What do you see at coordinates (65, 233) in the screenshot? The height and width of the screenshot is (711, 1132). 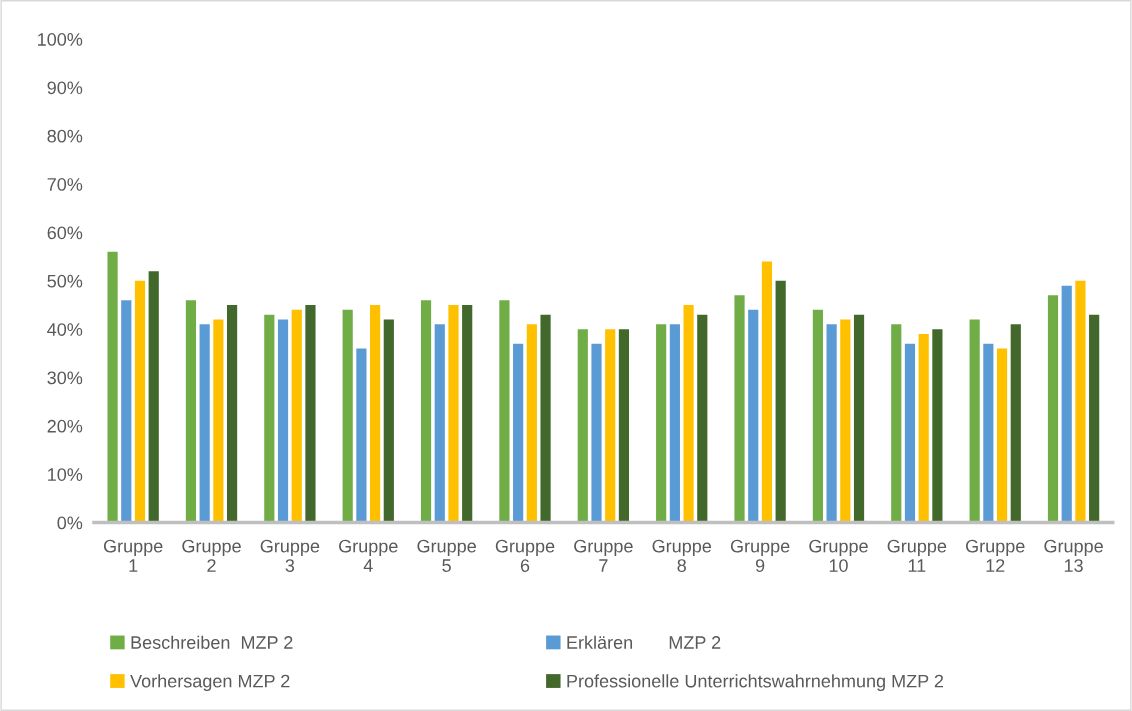 I see `y-tick-label: 60%` at bounding box center [65, 233].